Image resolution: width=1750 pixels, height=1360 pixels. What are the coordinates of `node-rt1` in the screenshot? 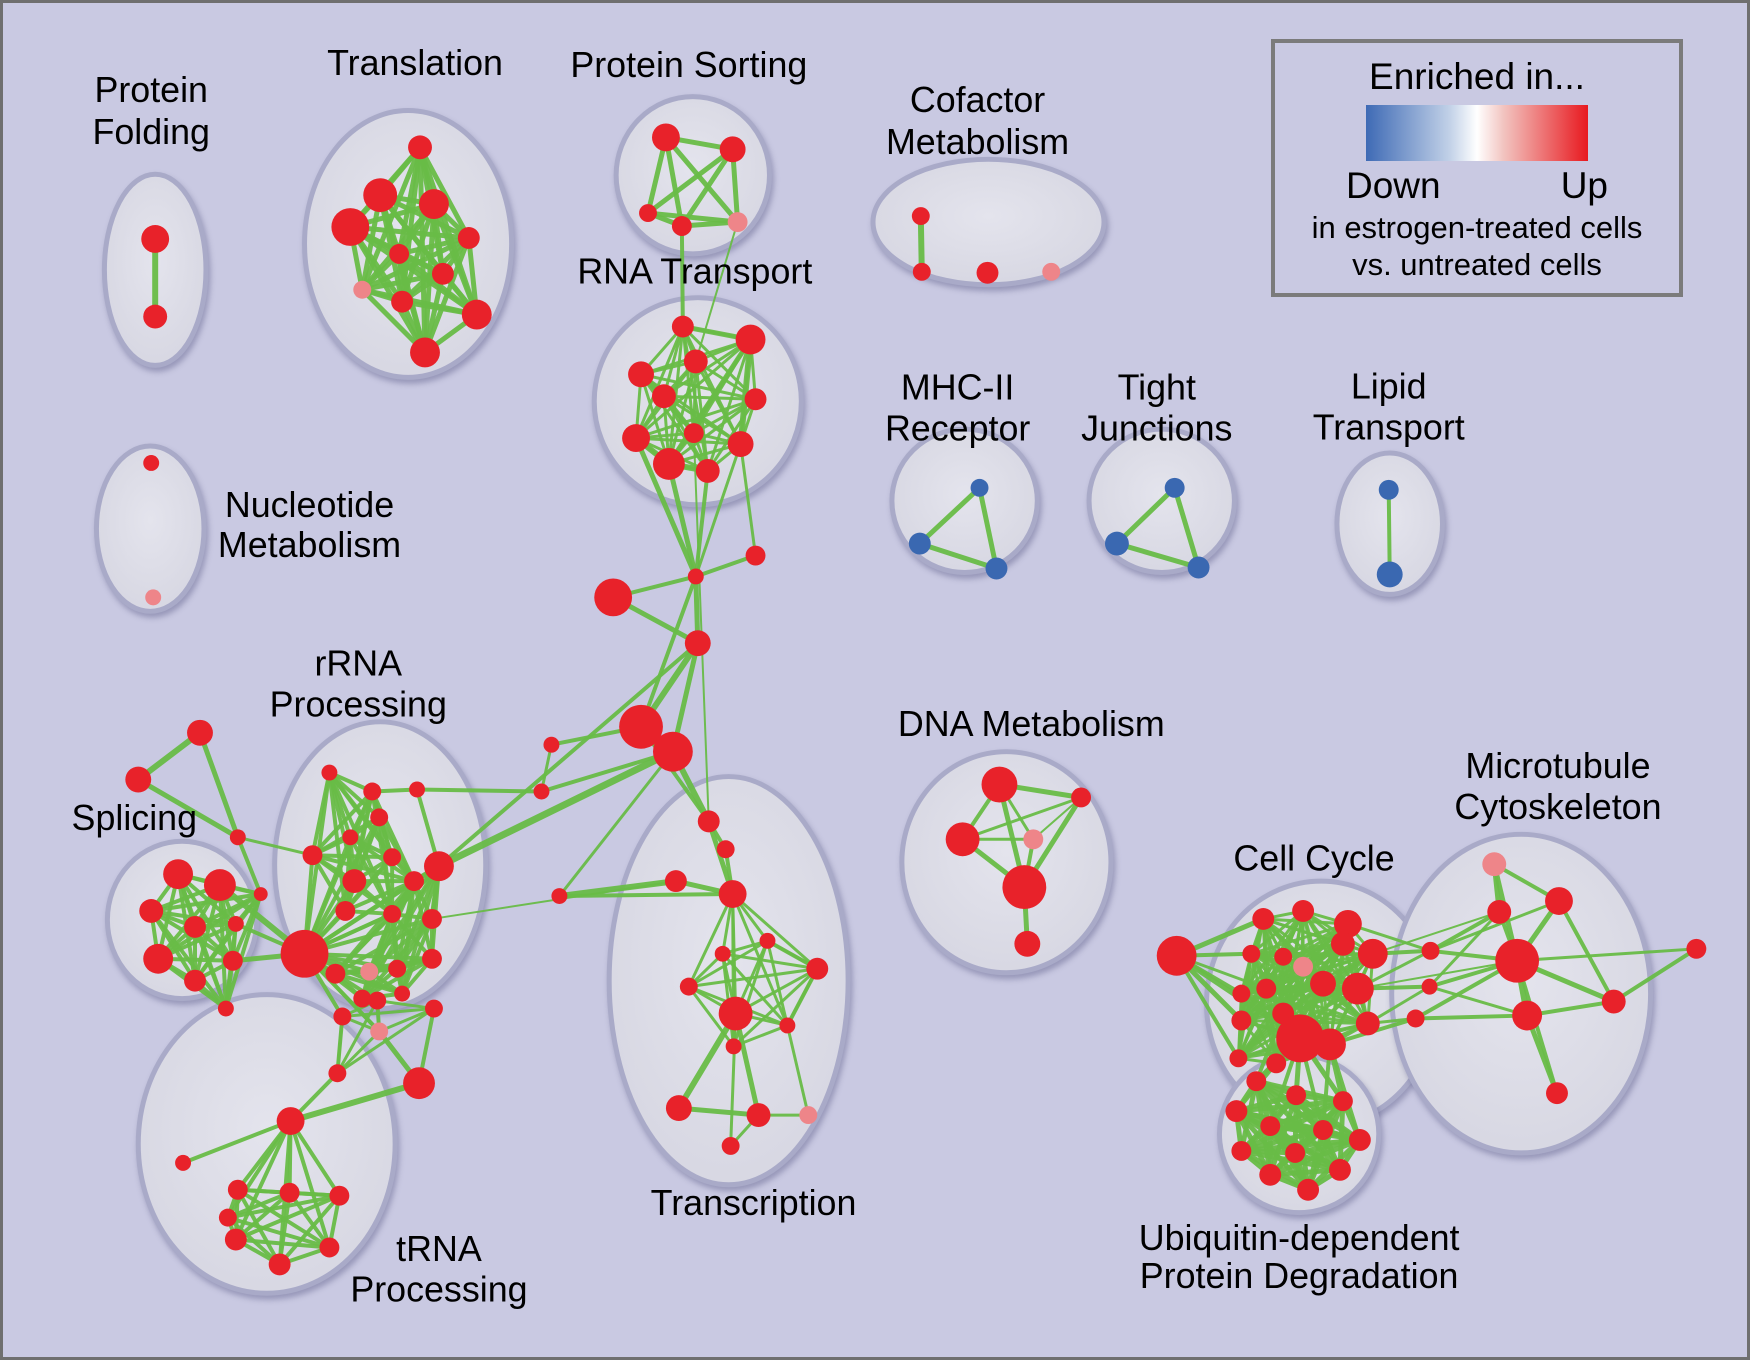 It's located at (682, 326).